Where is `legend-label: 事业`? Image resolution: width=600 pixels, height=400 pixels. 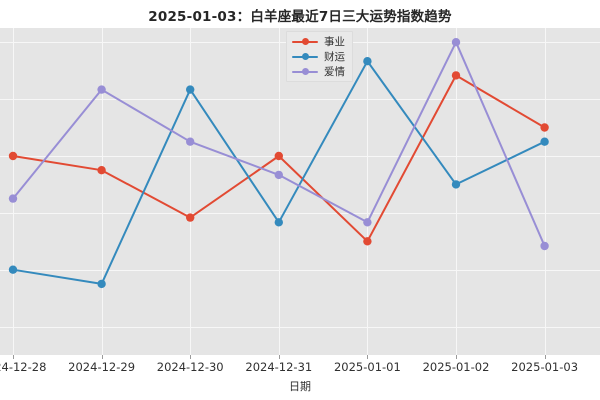
legend-label: 事业 is located at coordinates (334, 41).